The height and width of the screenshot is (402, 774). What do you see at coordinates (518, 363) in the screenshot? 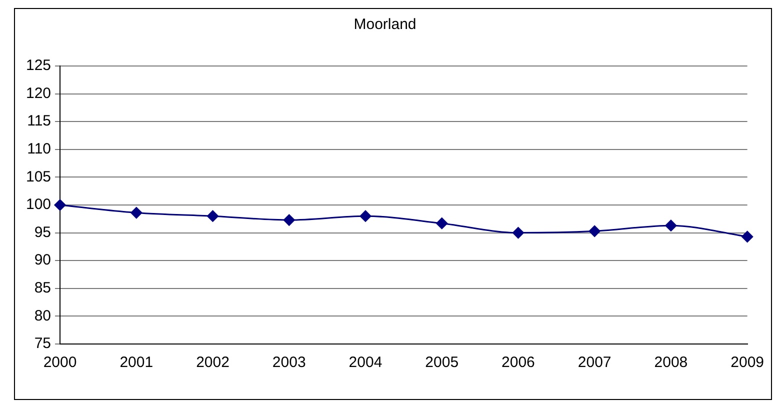
I see `x-tick-label: 2006` at bounding box center [518, 363].